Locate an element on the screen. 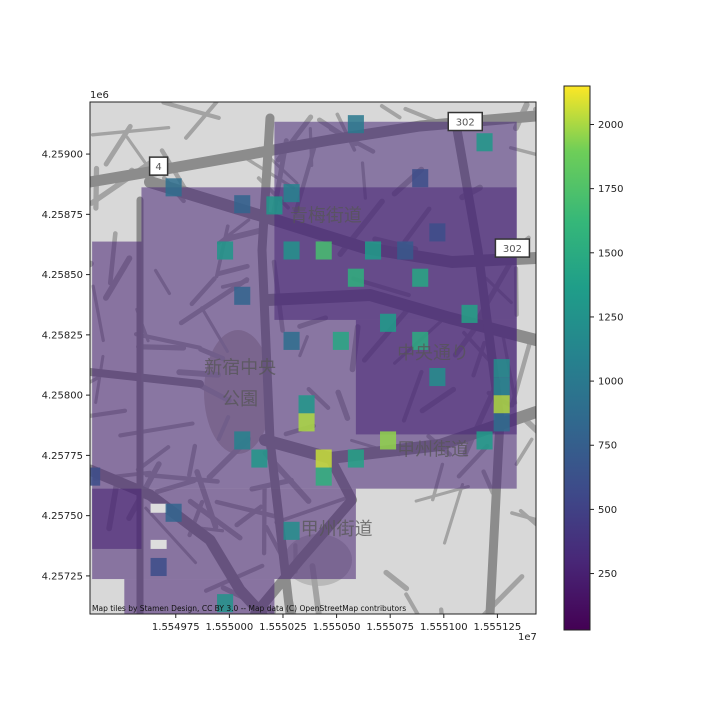  y-tick-label: 4.25725 is located at coordinates (62, 576).